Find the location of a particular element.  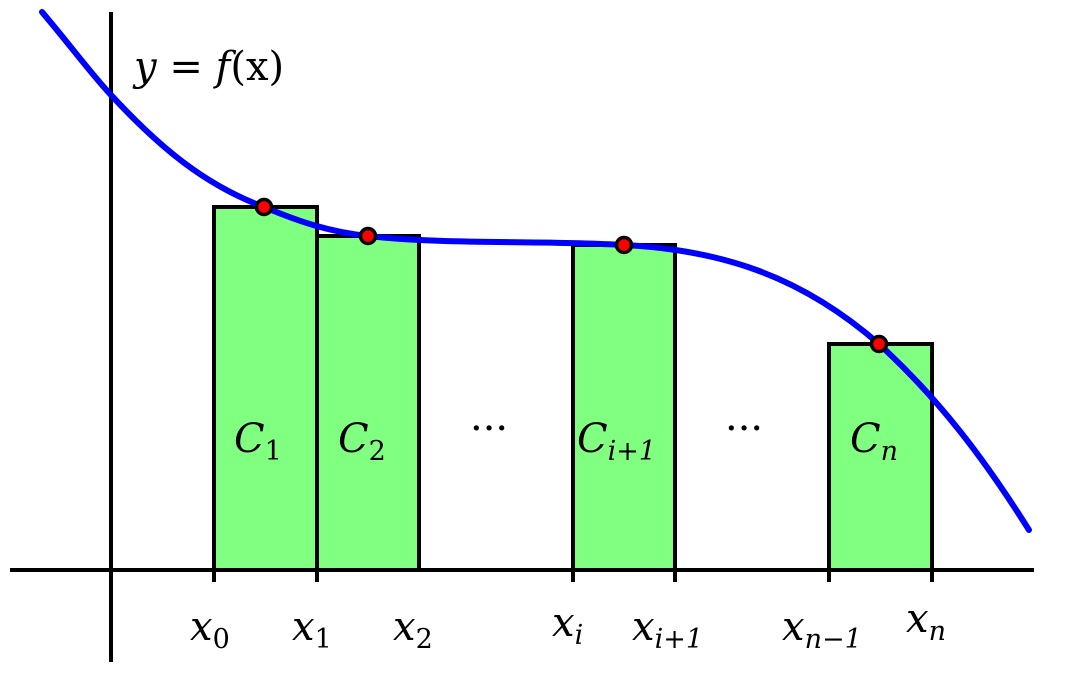

x-label-n1-base: x is located at coordinates (793, 627).